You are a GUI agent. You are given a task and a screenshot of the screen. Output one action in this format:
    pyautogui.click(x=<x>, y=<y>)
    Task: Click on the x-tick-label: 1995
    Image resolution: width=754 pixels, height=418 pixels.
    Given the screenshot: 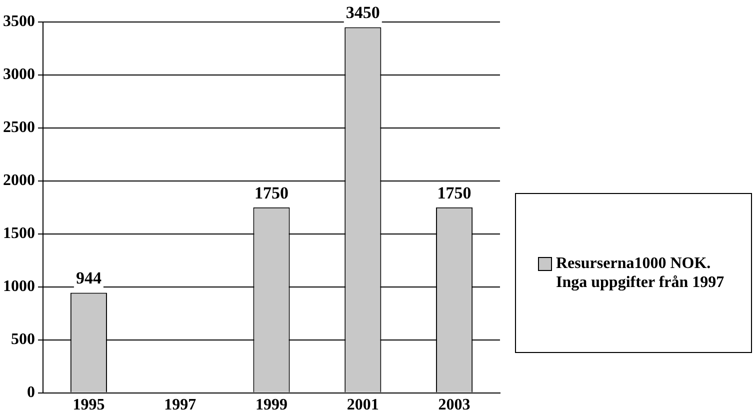 What is the action you would take?
    pyautogui.click(x=88, y=405)
    